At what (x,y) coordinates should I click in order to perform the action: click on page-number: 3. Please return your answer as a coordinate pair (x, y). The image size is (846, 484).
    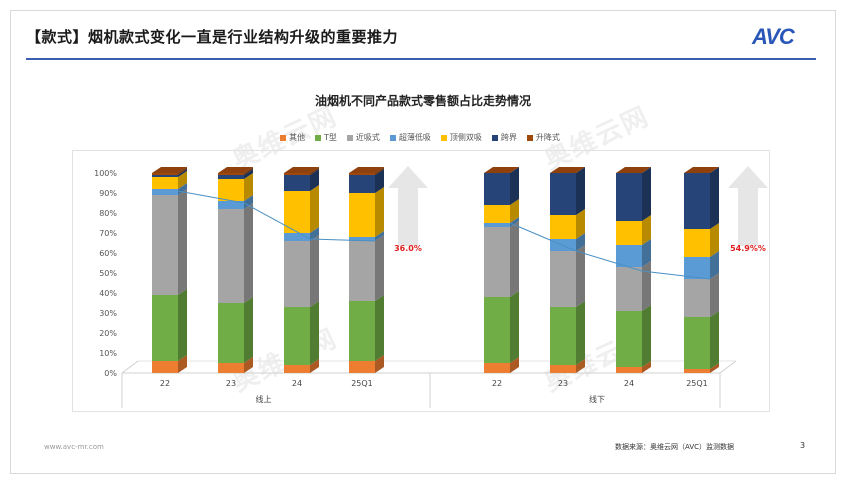
    Looking at the image, I should click on (803, 445).